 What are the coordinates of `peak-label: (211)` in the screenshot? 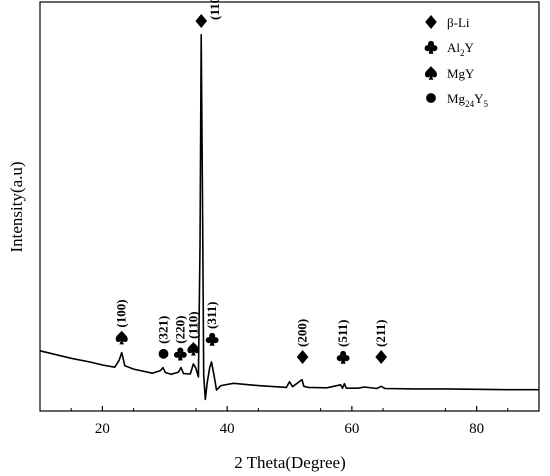 It's located at (380, 333).